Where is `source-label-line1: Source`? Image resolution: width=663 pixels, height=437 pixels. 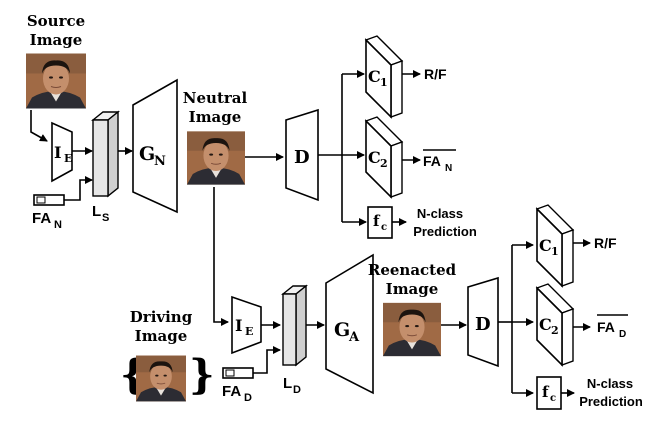 source-label-line1: Source is located at coordinates (56, 21).